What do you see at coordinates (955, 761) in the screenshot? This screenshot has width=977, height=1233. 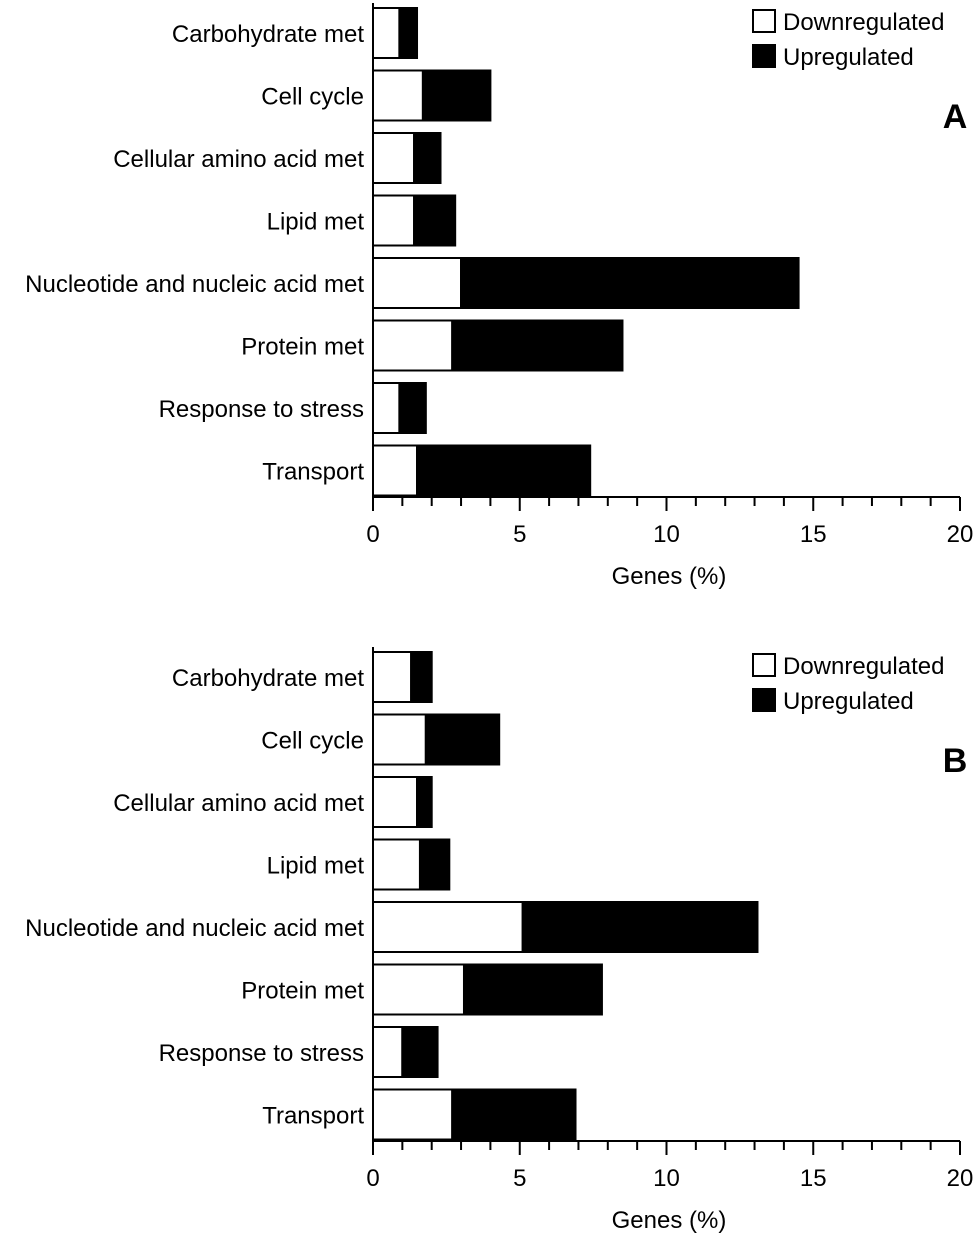 I see `panel-label: B` at bounding box center [955, 761].